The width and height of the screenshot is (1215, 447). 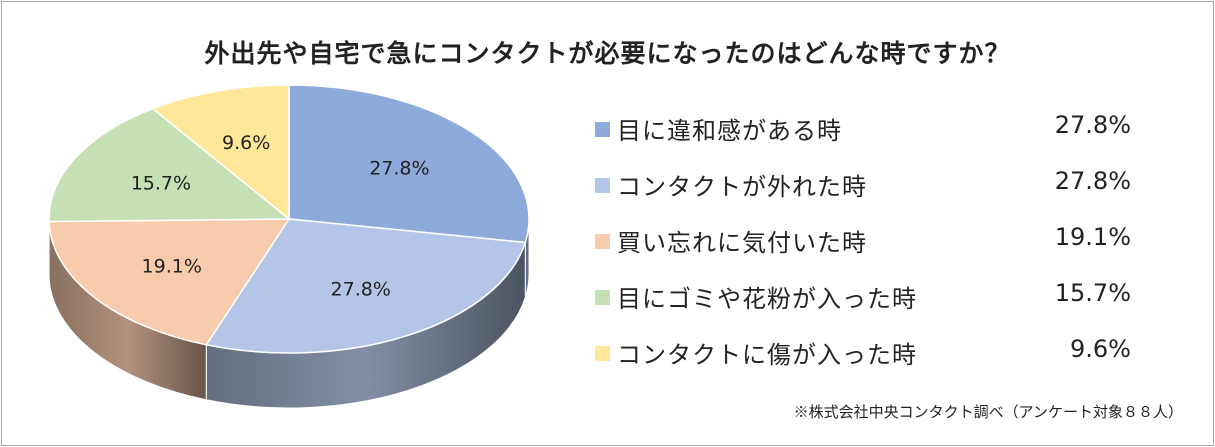 What do you see at coordinates (172, 267) in the screenshot?
I see `pie-data-label: 19.1%` at bounding box center [172, 267].